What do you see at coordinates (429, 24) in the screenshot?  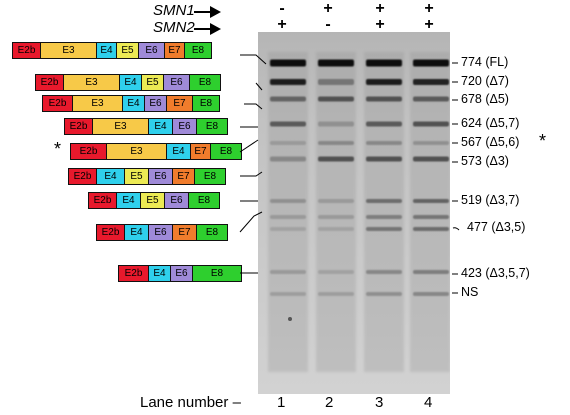 I see `smn2-sign-lane4: +` at bounding box center [429, 24].